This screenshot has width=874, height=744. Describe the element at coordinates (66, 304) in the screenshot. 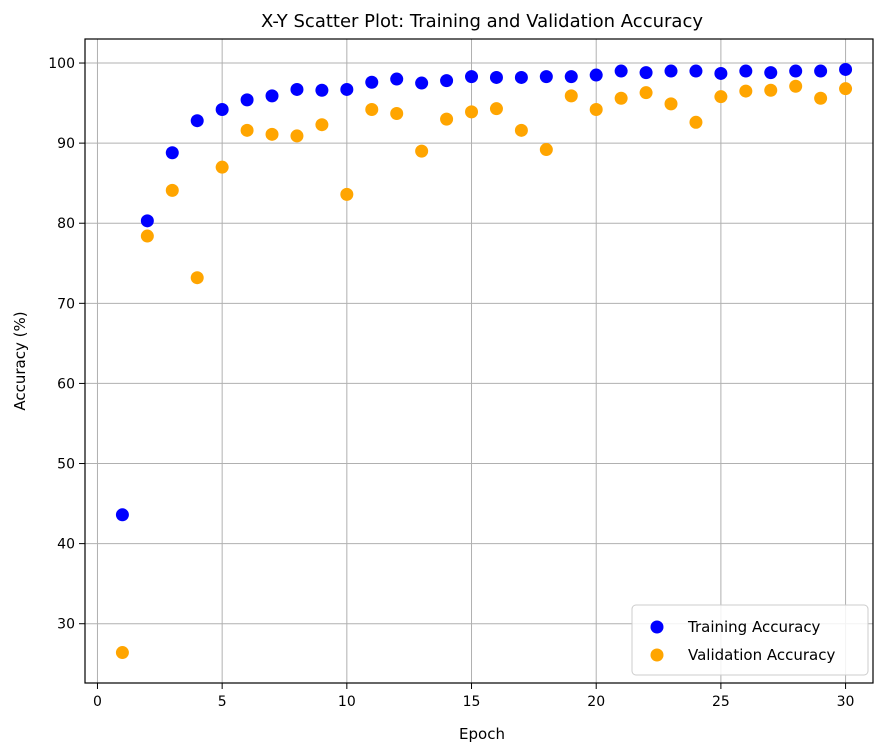

I see `y-tick-label: 70` at that location.